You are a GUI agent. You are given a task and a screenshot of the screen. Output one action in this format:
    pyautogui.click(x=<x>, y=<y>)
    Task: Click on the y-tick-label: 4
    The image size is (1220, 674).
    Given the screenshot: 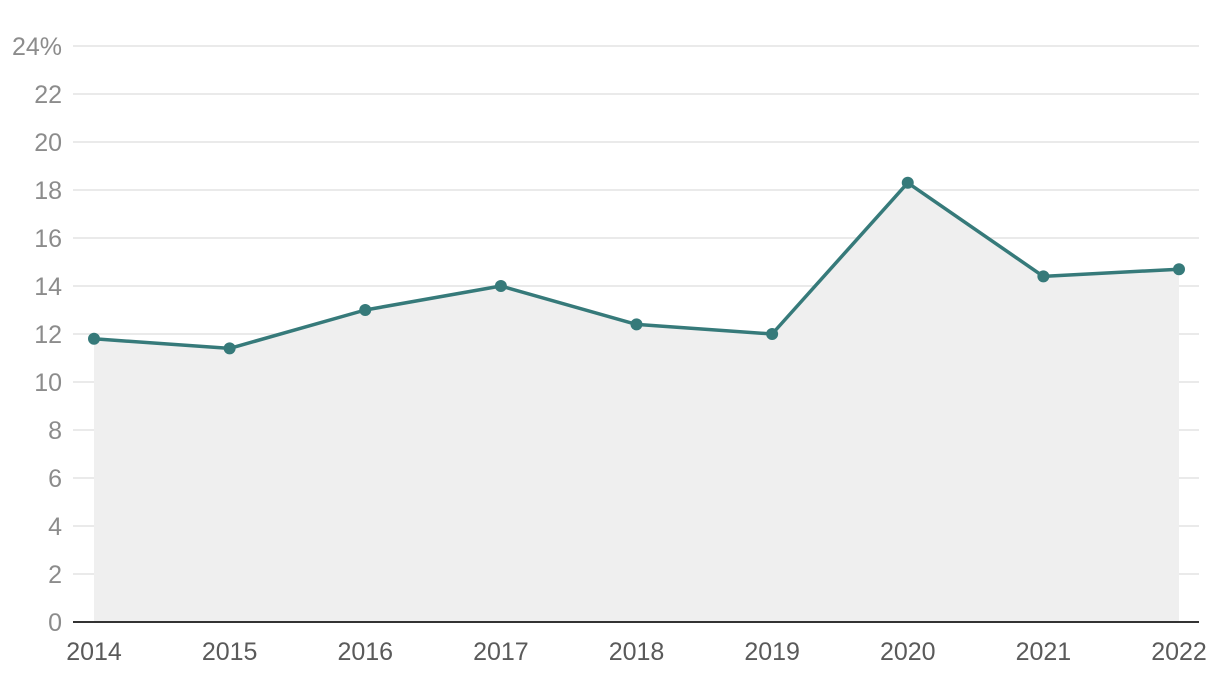 What is the action you would take?
    pyautogui.click(x=55, y=527)
    